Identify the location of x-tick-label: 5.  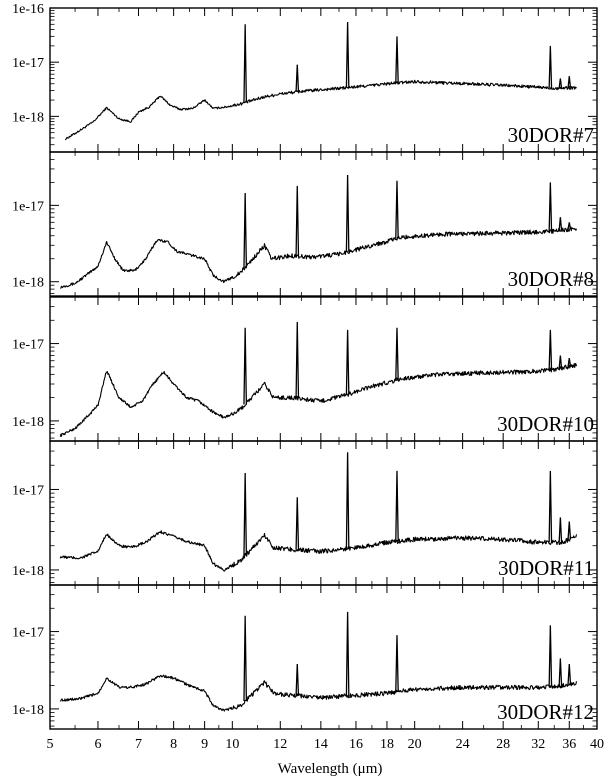
(50, 744).